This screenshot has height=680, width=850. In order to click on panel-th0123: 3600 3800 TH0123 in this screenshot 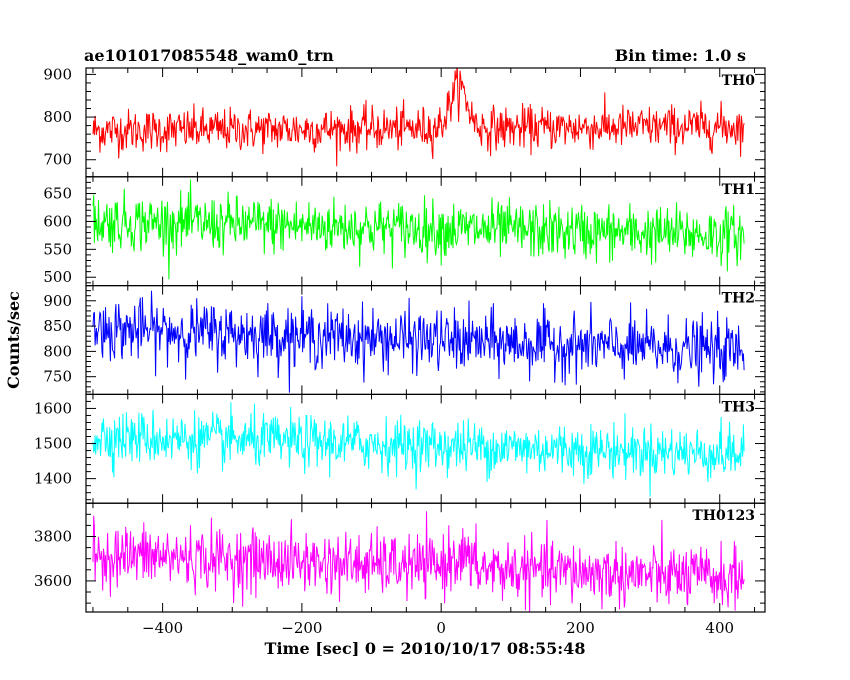, I will do `click(400, 557)`.